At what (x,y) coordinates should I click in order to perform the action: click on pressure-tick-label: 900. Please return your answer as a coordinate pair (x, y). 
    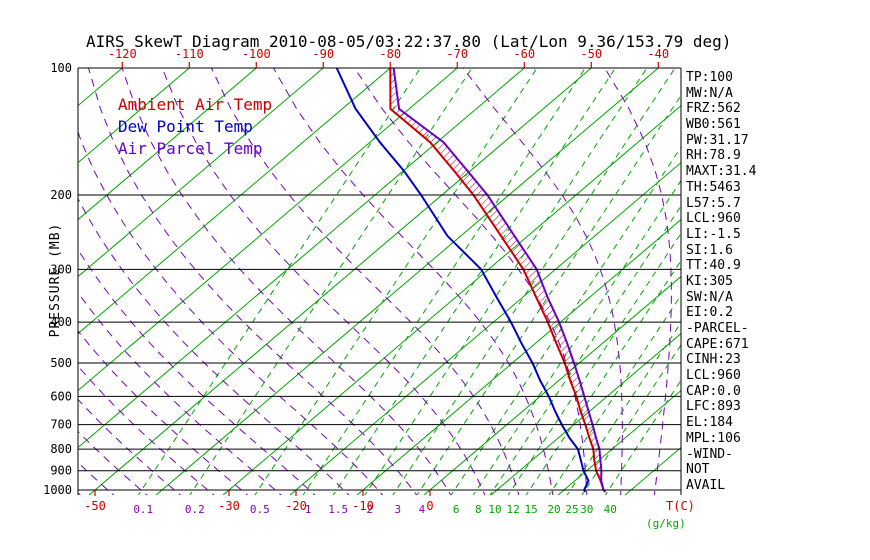
    Looking at the image, I should click on (61, 471).